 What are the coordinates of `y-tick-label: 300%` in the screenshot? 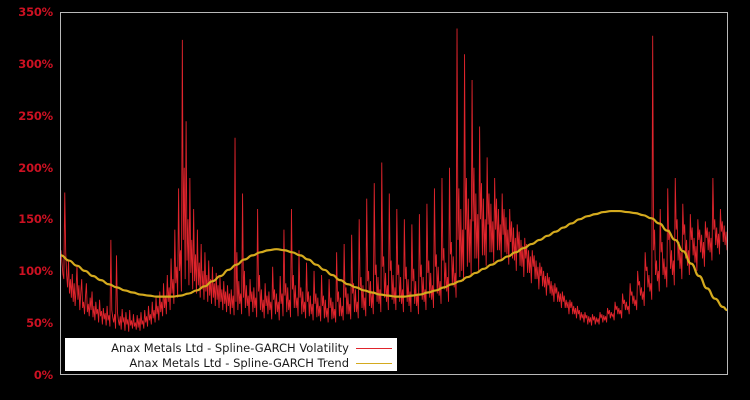 It's located at (35, 63).